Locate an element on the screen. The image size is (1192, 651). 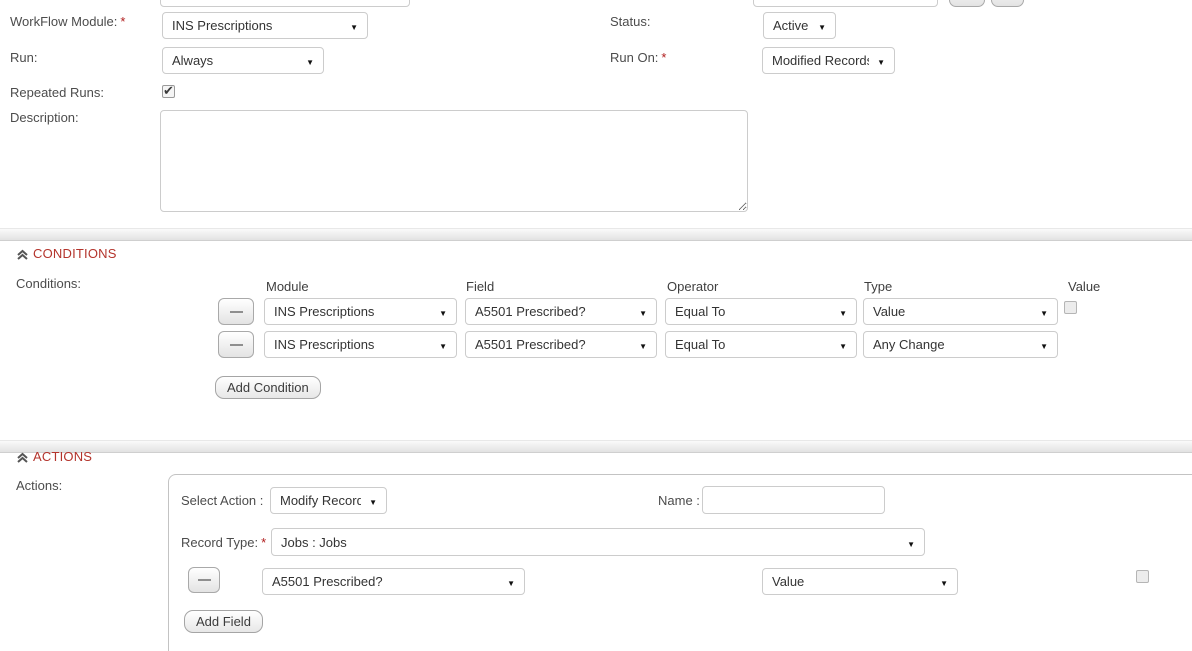
status-select: Active is located at coordinates (799, 25).